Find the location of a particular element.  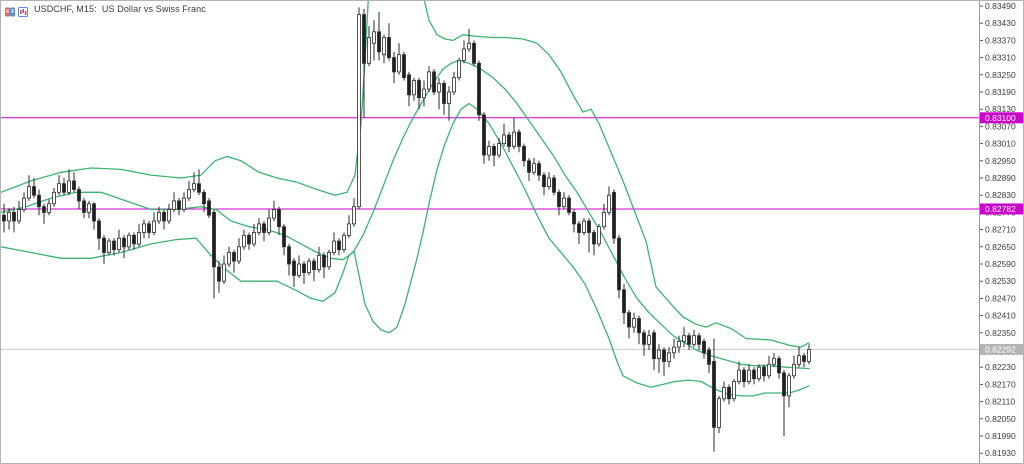

price-axis-label: 0.83370 is located at coordinates (1000, 40).